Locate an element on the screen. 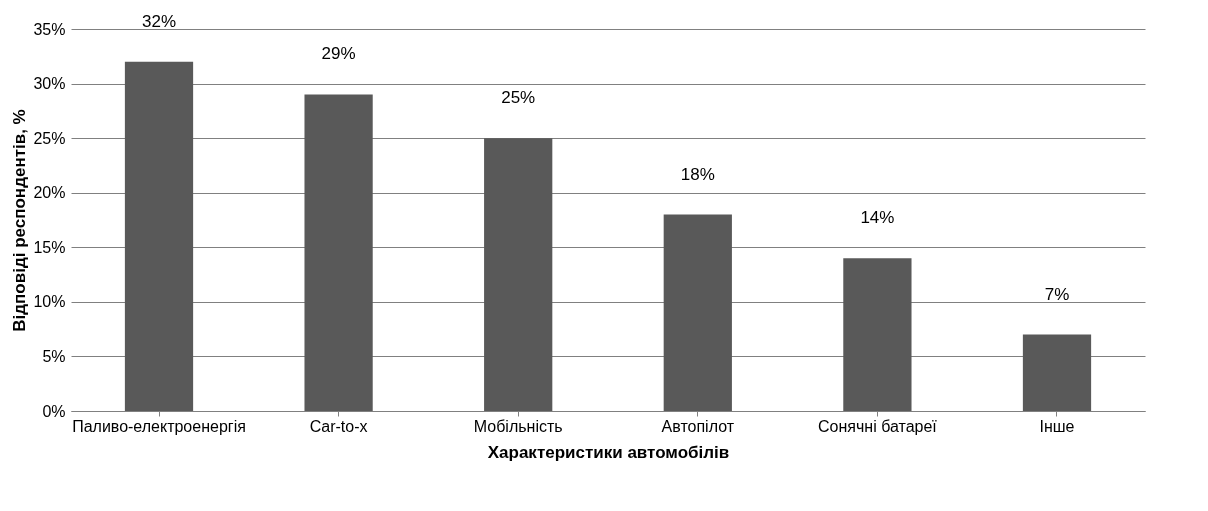  x-tick-label: Інше is located at coordinates (1057, 426).